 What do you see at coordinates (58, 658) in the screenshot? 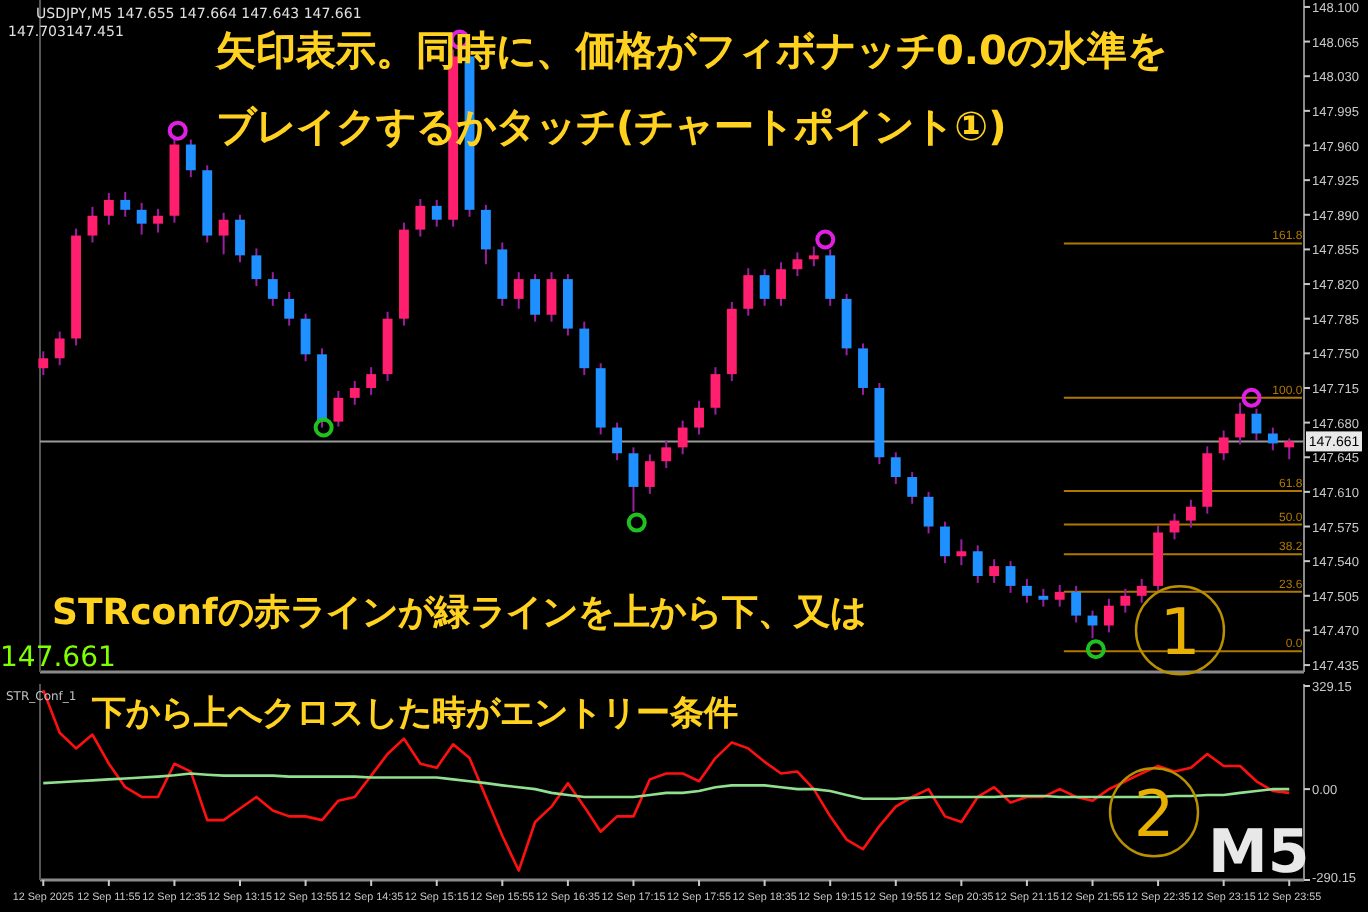
I see `annotation: 147.661` at bounding box center [58, 658].